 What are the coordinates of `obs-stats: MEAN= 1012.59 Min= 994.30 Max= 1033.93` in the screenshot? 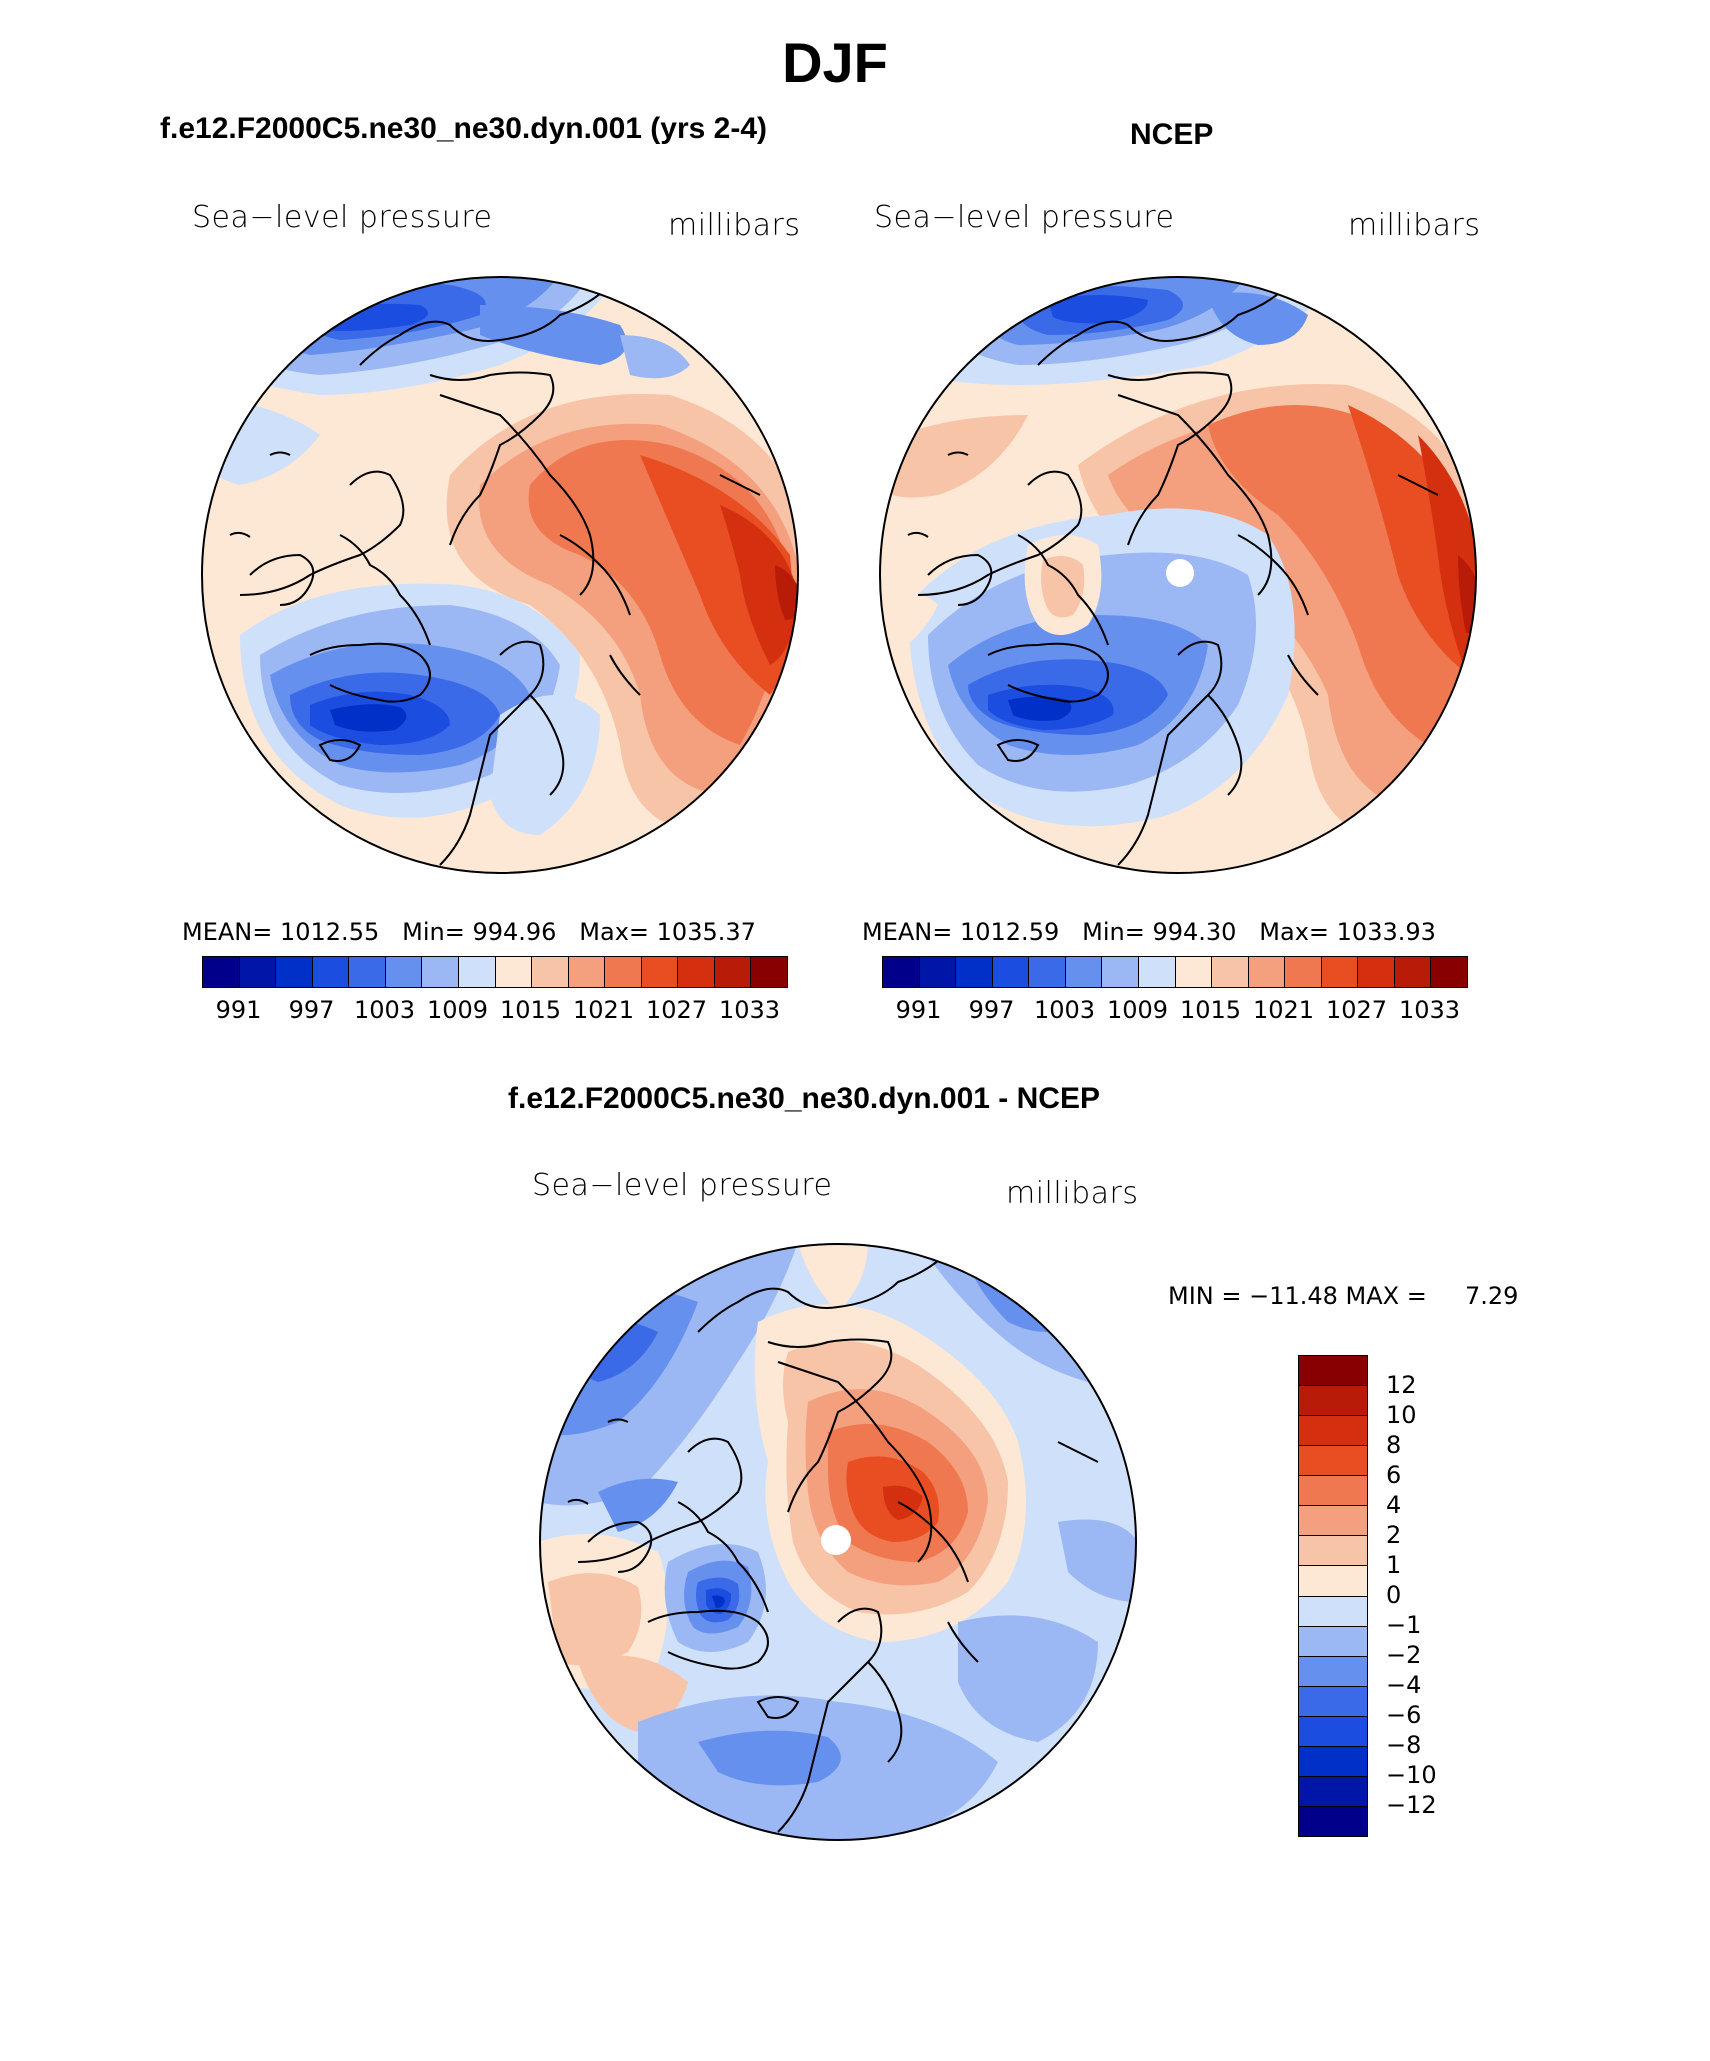 It's located at (1149, 932).